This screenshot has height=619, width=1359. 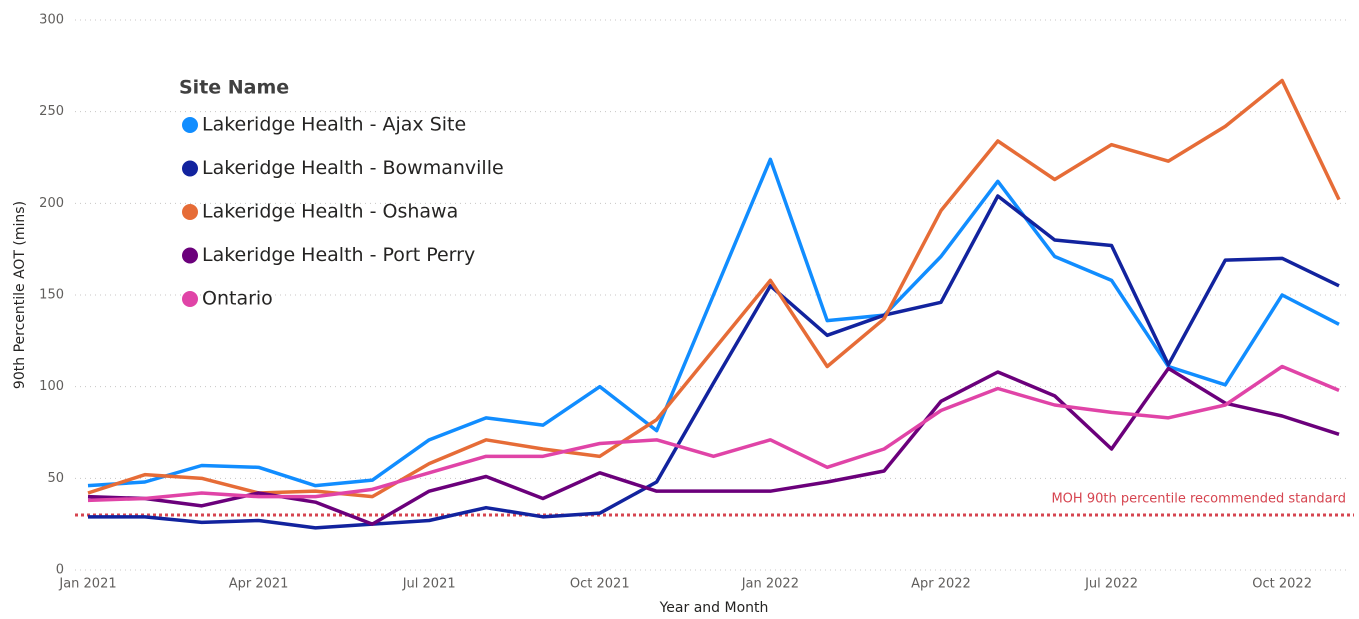 What do you see at coordinates (600, 584) in the screenshot?
I see `x-tick-label: Oct 2021` at bounding box center [600, 584].